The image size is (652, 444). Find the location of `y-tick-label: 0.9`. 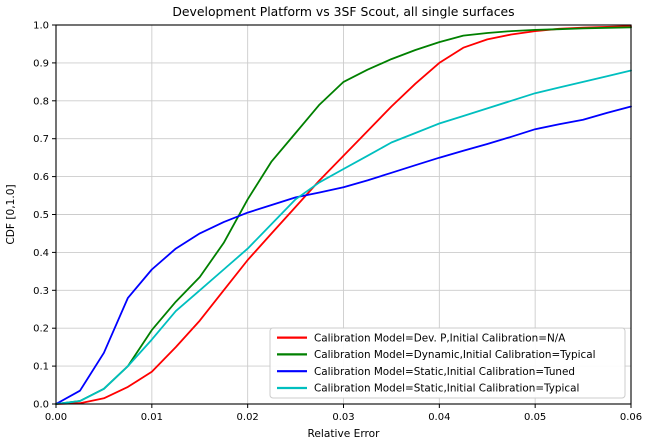

y-tick-label: 0.9 is located at coordinates (41, 63).